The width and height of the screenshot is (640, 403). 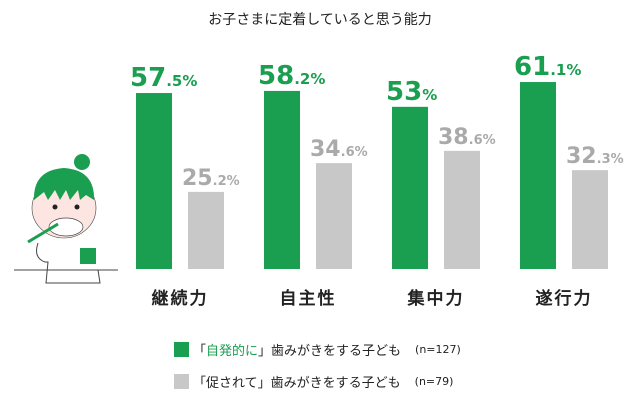 I want to click on child-brushing-illustration, so click(x=66, y=219).